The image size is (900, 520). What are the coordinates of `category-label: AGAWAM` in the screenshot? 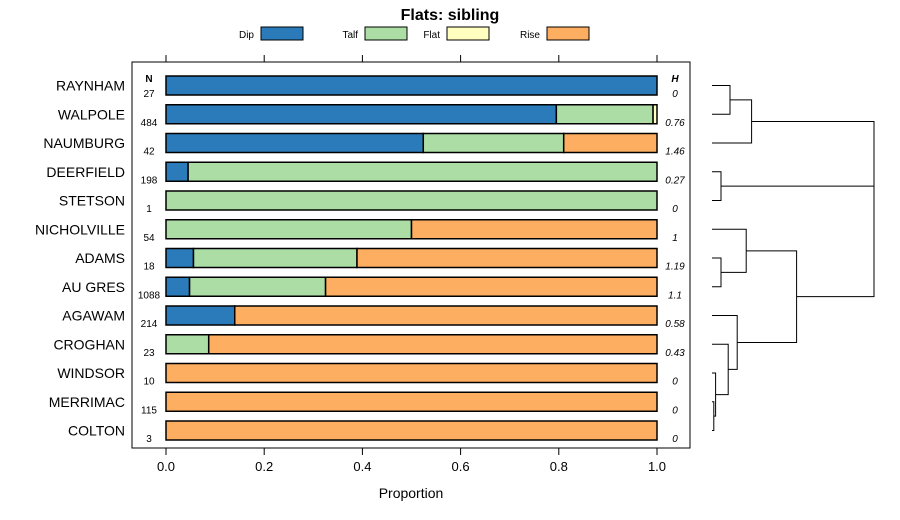 It's located at (93, 316).